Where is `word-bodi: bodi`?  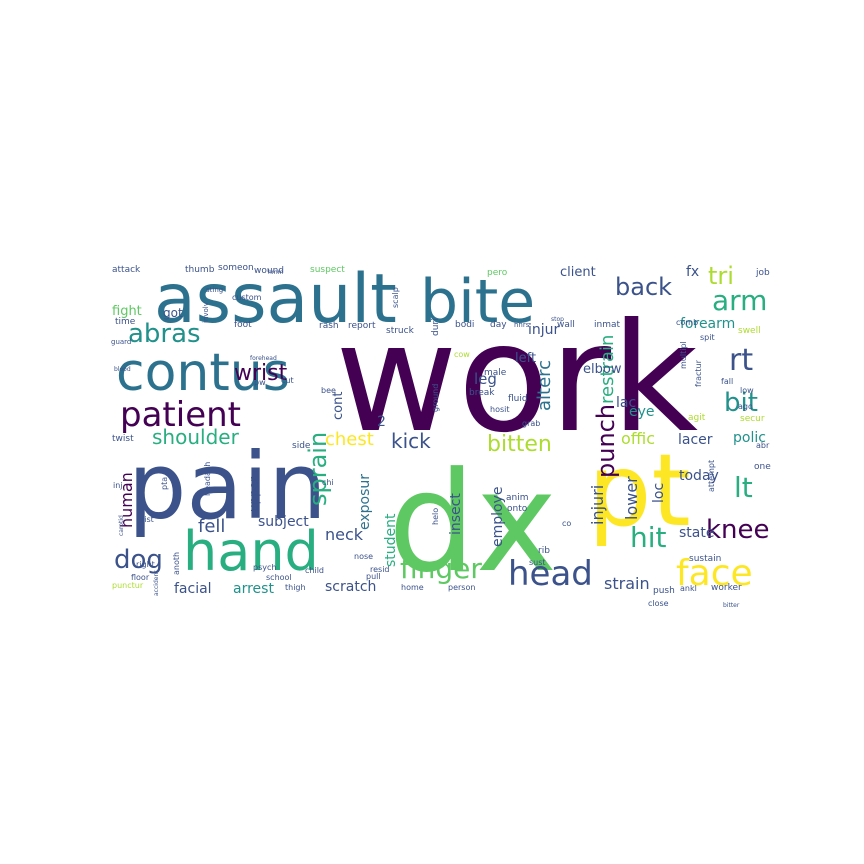 word-bodi: bodi is located at coordinates (464, 325).